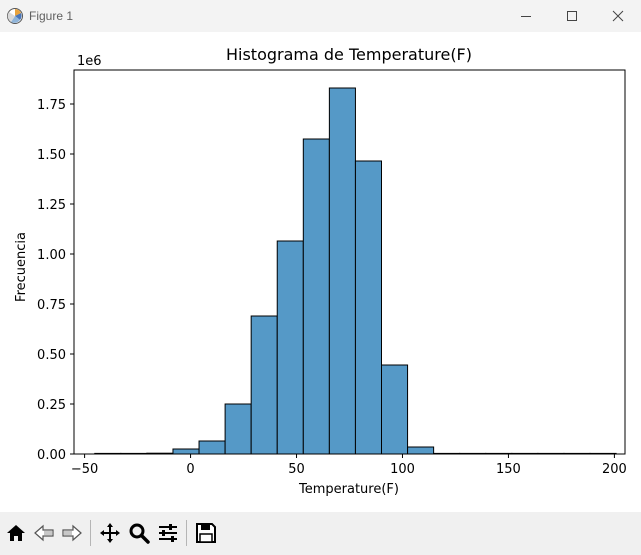 The image size is (641, 555). Describe the element at coordinates (84, 469) in the screenshot. I see `x-tick-label: −50` at that location.